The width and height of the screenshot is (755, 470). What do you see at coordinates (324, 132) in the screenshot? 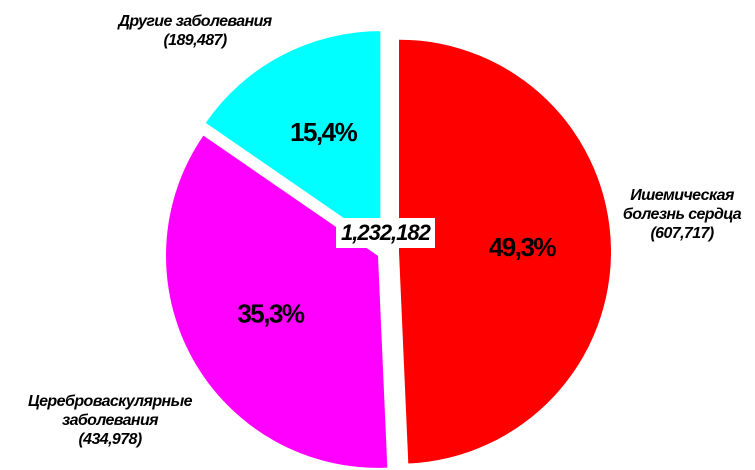
I see `slice-percent-label: 15,4%` at bounding box center [324, 132].